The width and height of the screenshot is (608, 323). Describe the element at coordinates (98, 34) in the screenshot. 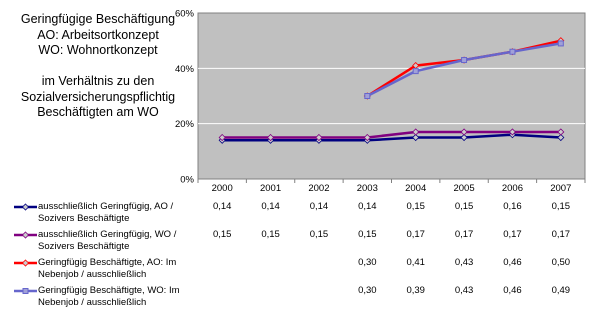

I see `title-line-2: AO: Arbeitsortkonzept` at that location.